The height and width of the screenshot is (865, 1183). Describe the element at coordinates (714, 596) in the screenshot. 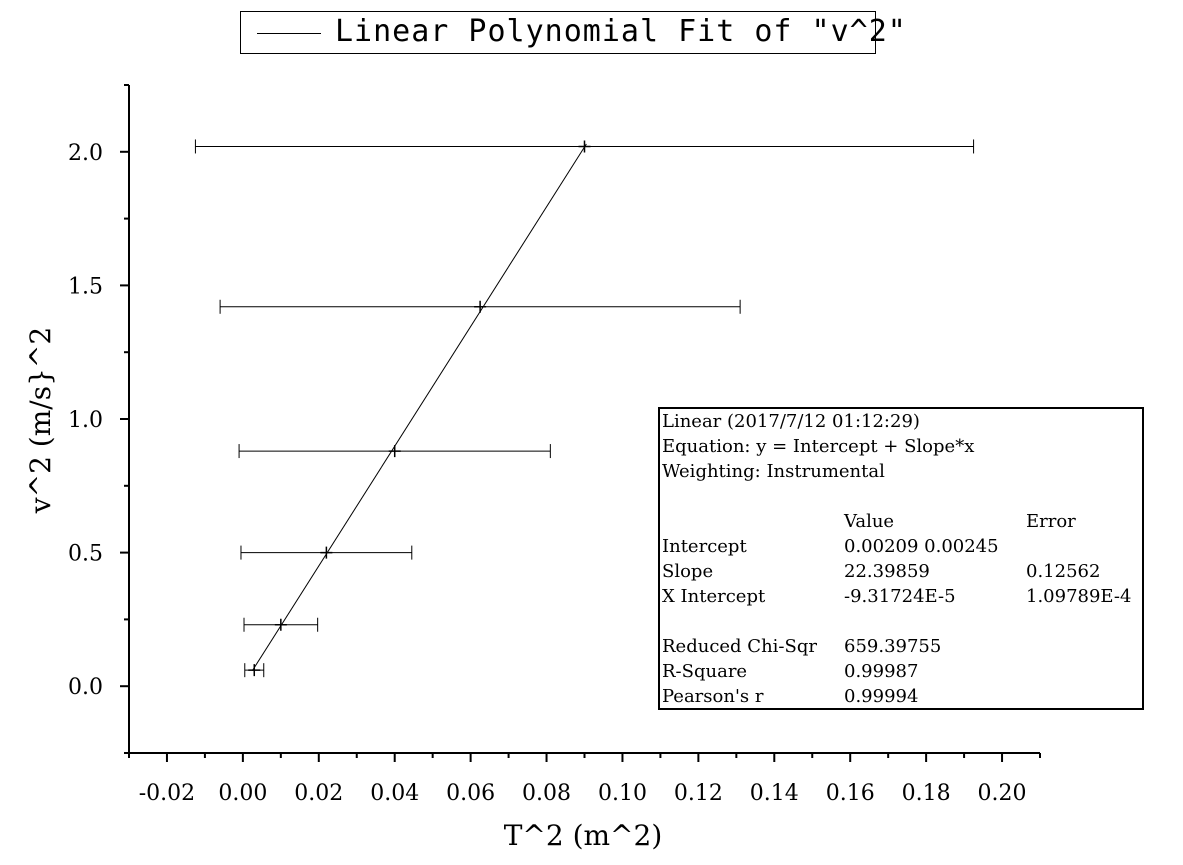

I see `fit-row-name: X Intercept` at that location.